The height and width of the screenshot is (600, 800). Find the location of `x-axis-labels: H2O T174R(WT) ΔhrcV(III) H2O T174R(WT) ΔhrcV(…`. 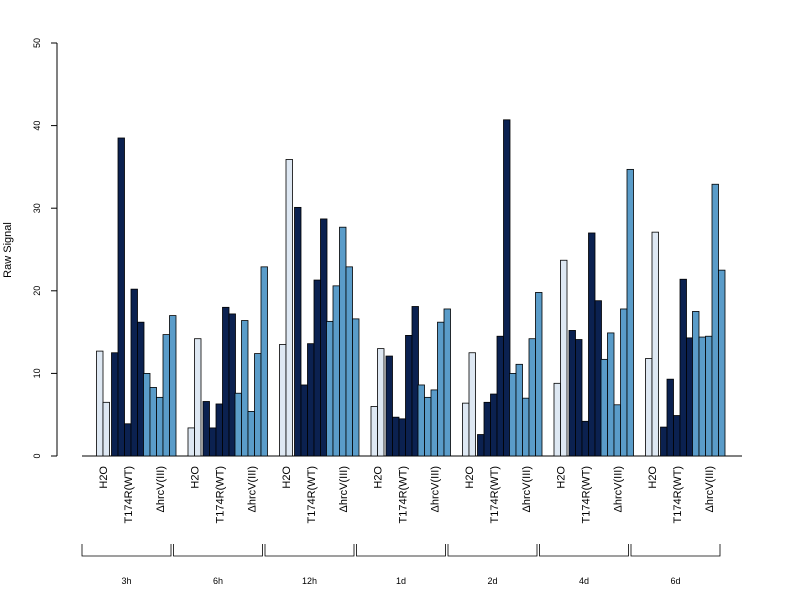

x-axis-labels: H2O T174R(WT) ΔhrcV(III) H2O T174R(WT) ΔhrcV(… is located at coordinates (407, 495).